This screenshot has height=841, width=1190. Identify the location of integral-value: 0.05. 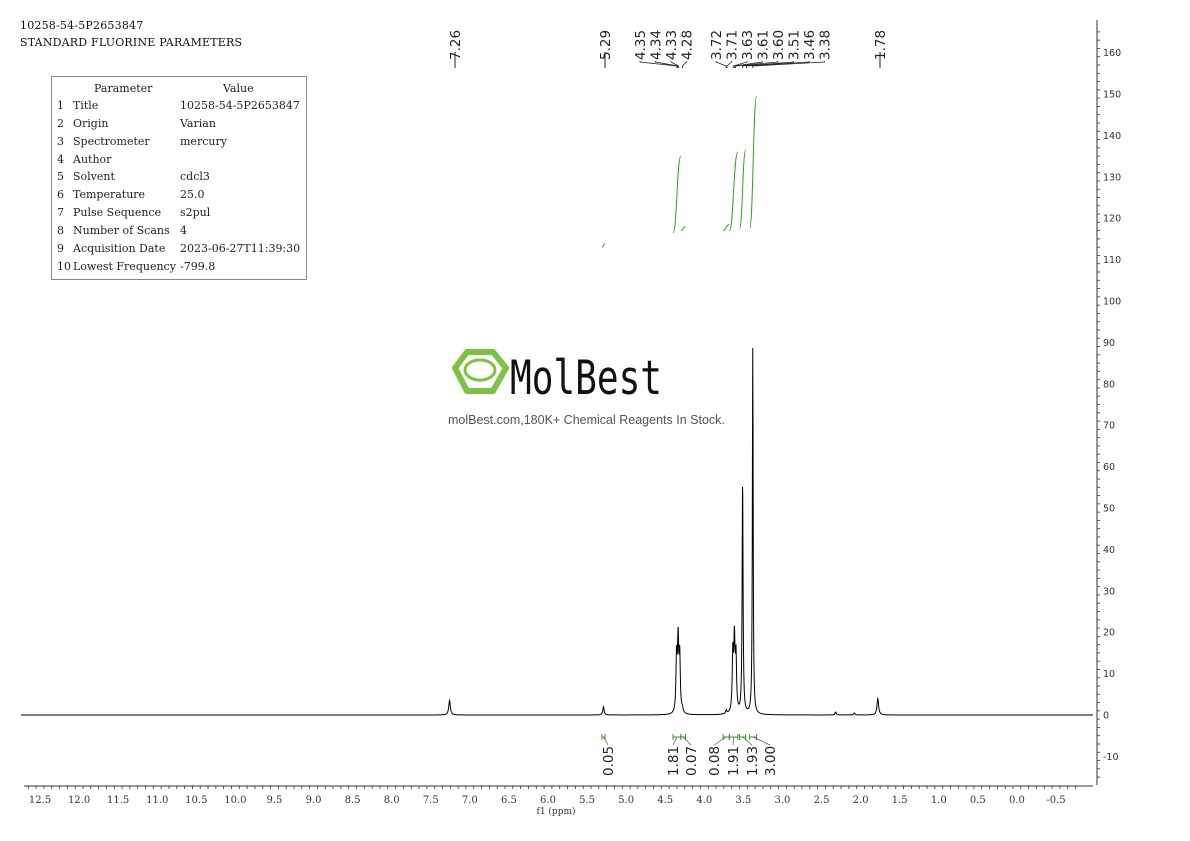
(609, 761).